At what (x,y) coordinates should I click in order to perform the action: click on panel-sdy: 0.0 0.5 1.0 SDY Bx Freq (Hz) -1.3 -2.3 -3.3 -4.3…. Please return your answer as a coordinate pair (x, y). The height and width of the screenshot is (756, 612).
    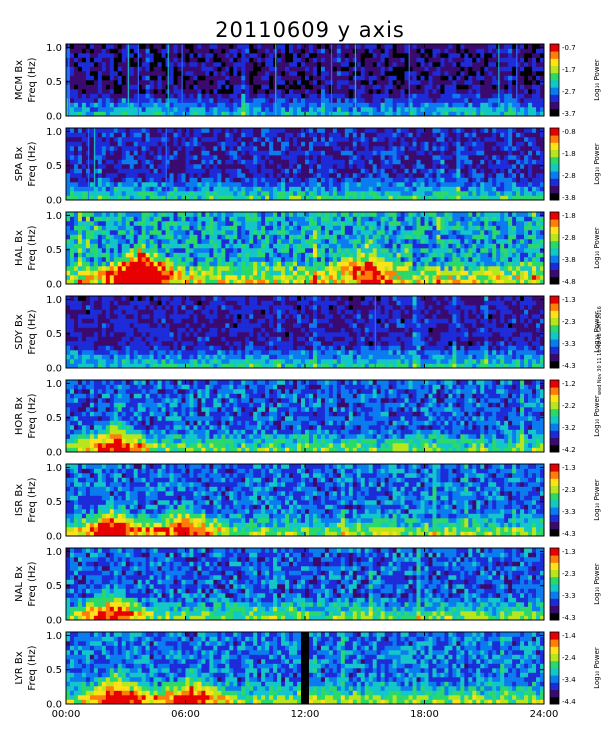
    Looking at the image, I should click on (307, 335).